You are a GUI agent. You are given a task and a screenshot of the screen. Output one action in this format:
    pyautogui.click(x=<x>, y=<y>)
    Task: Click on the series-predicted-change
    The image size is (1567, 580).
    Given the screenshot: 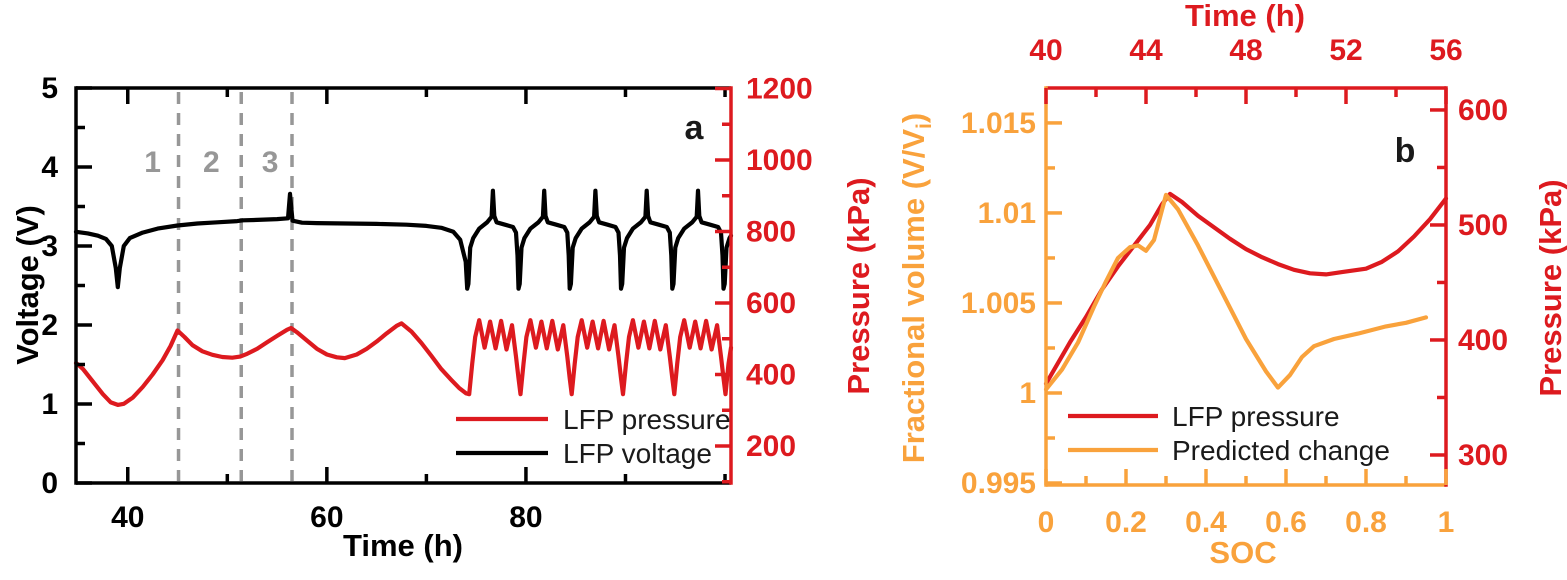 What is the action you would take?
    pyautogui.click(x=1236, y=292)
    